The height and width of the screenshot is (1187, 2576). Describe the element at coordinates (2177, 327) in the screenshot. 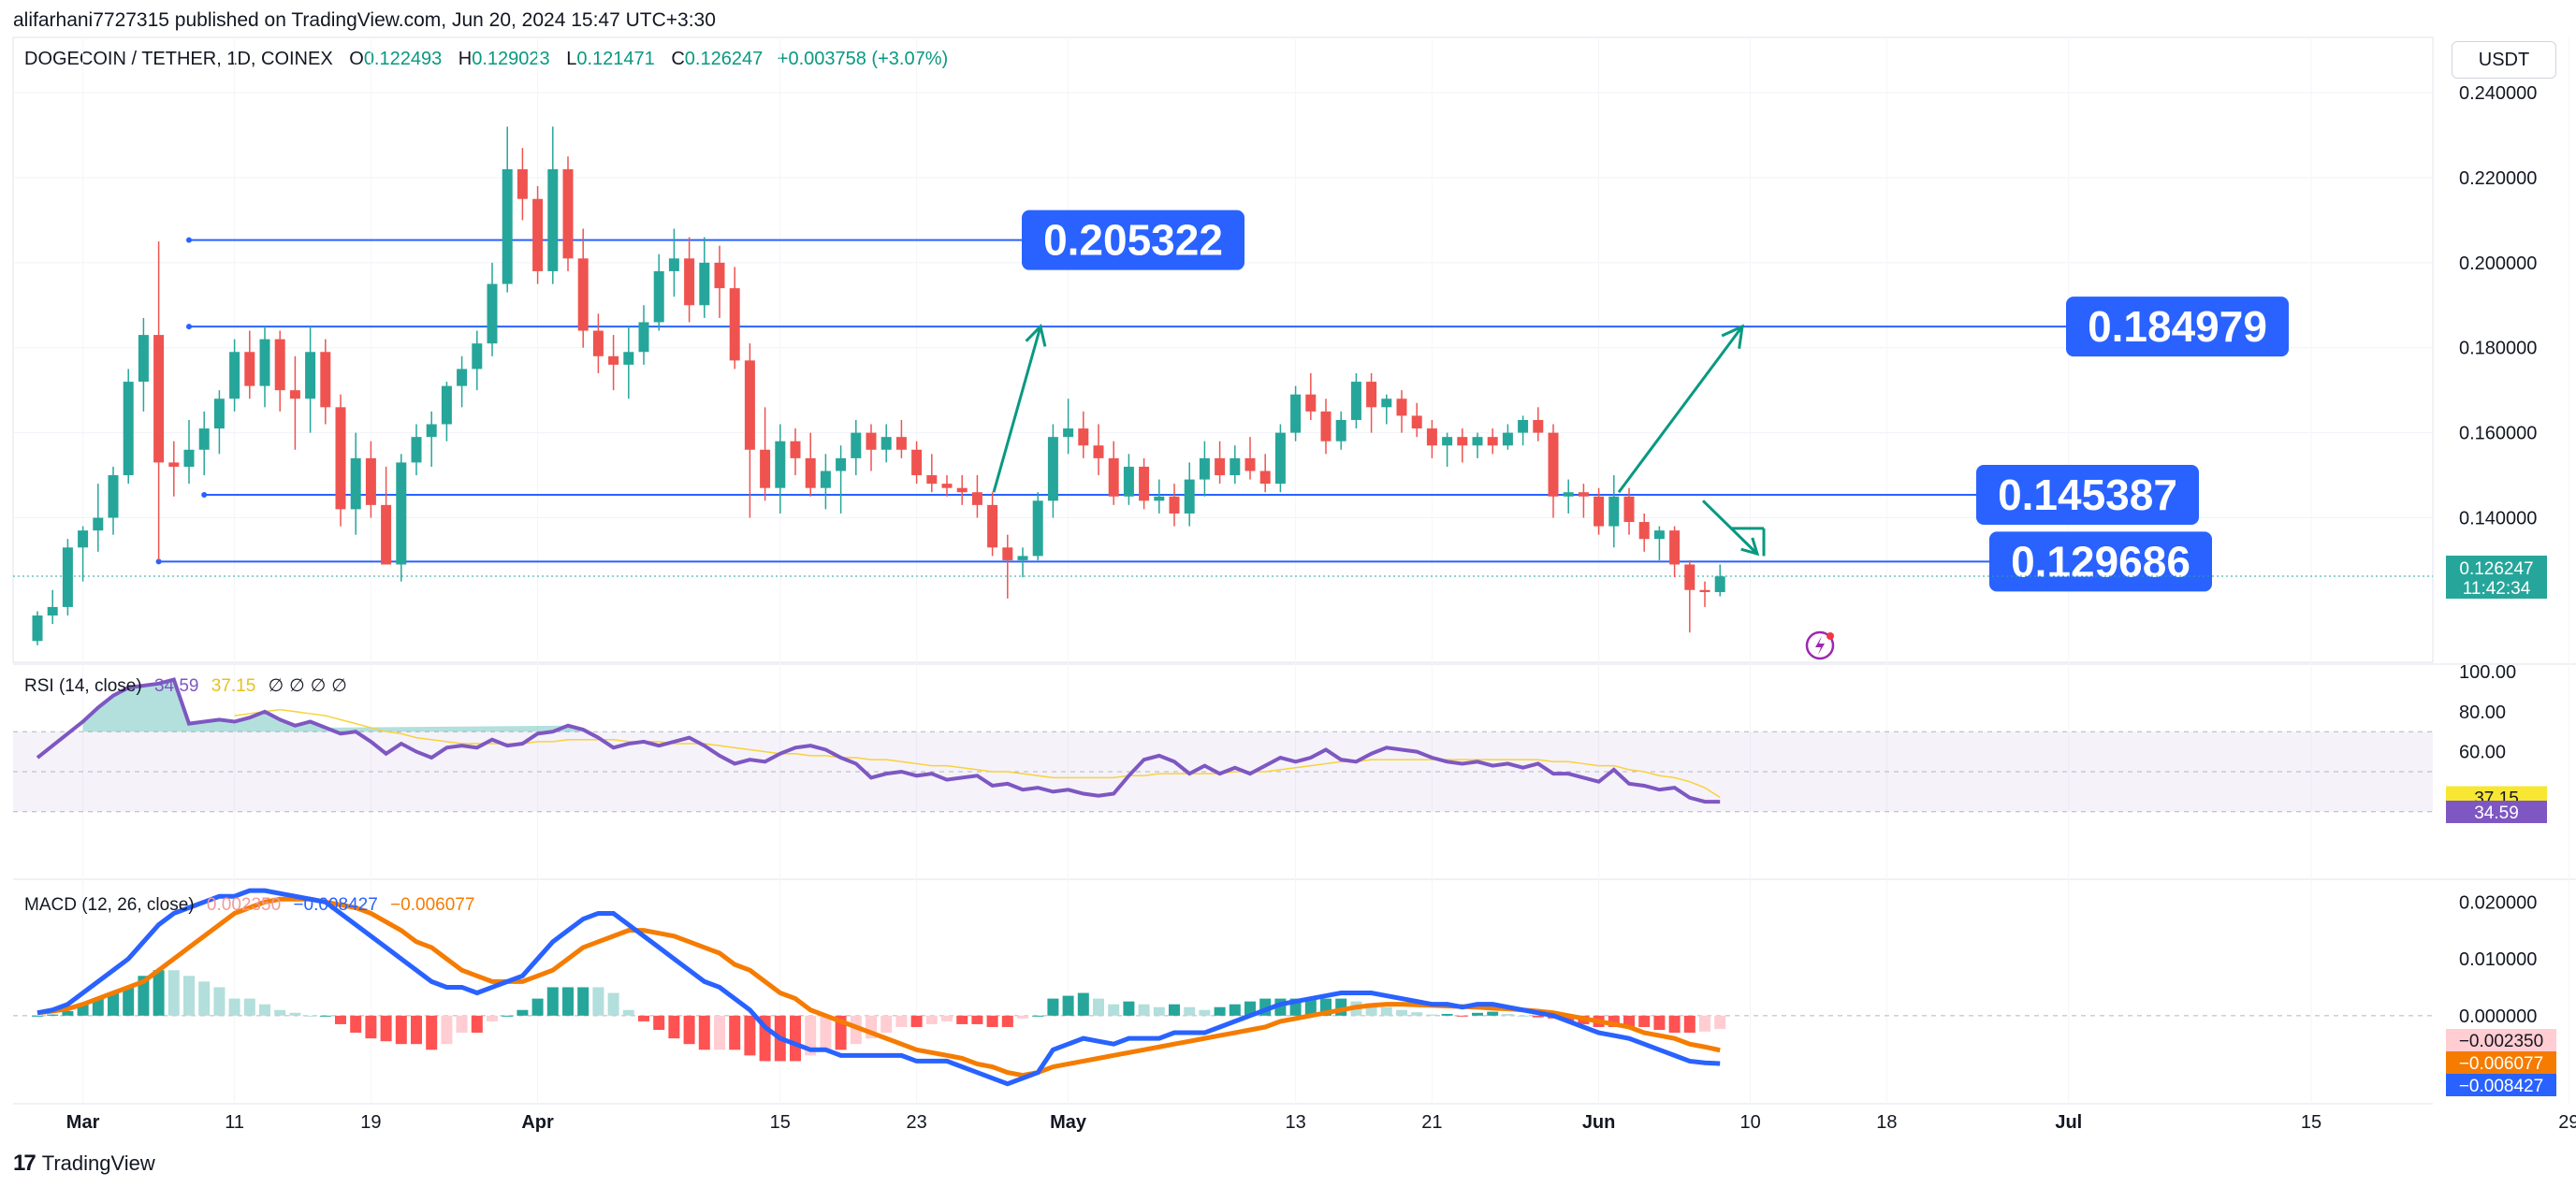

I see `level-label-bg` at that location.